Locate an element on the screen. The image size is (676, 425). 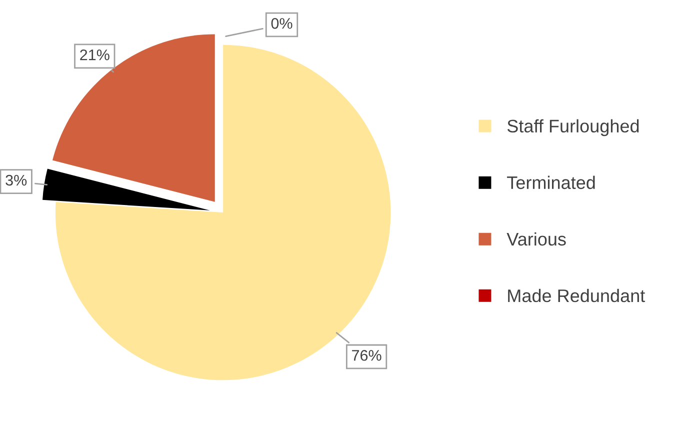
legend-label: Staff Furloughed is located at coordinates (573, 127).